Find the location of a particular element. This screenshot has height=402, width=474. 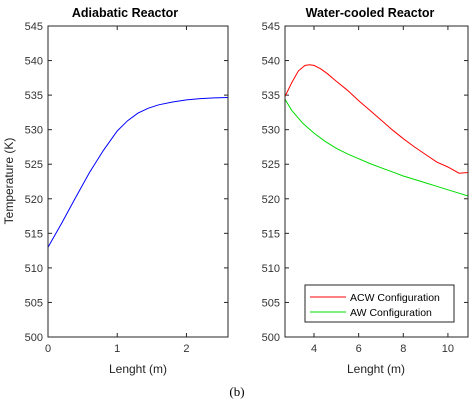

legend-label-aw: AW Configuration is located at coordinates (391, 313).